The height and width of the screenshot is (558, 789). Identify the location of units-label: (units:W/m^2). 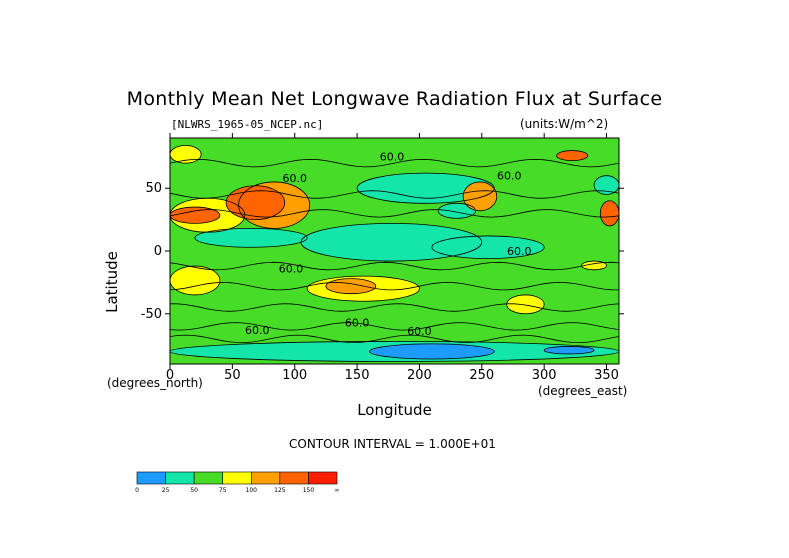
(564, 124).